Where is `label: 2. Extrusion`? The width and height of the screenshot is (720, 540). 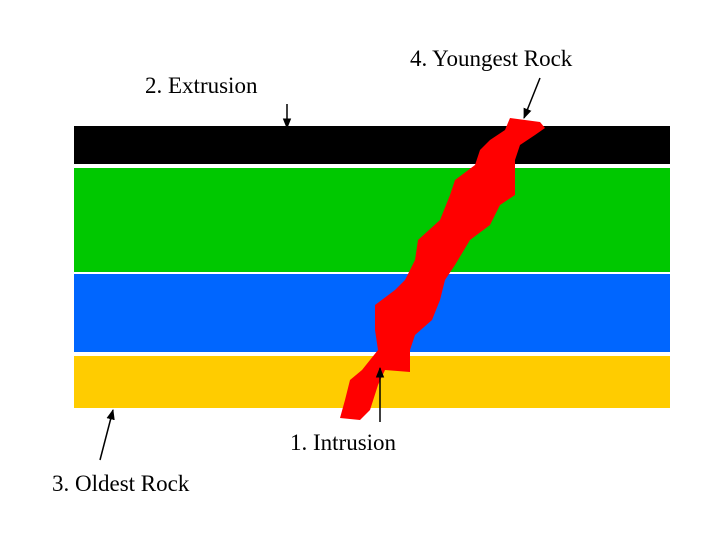
label: 2. Extrusion is located at coordinates (201, 85).